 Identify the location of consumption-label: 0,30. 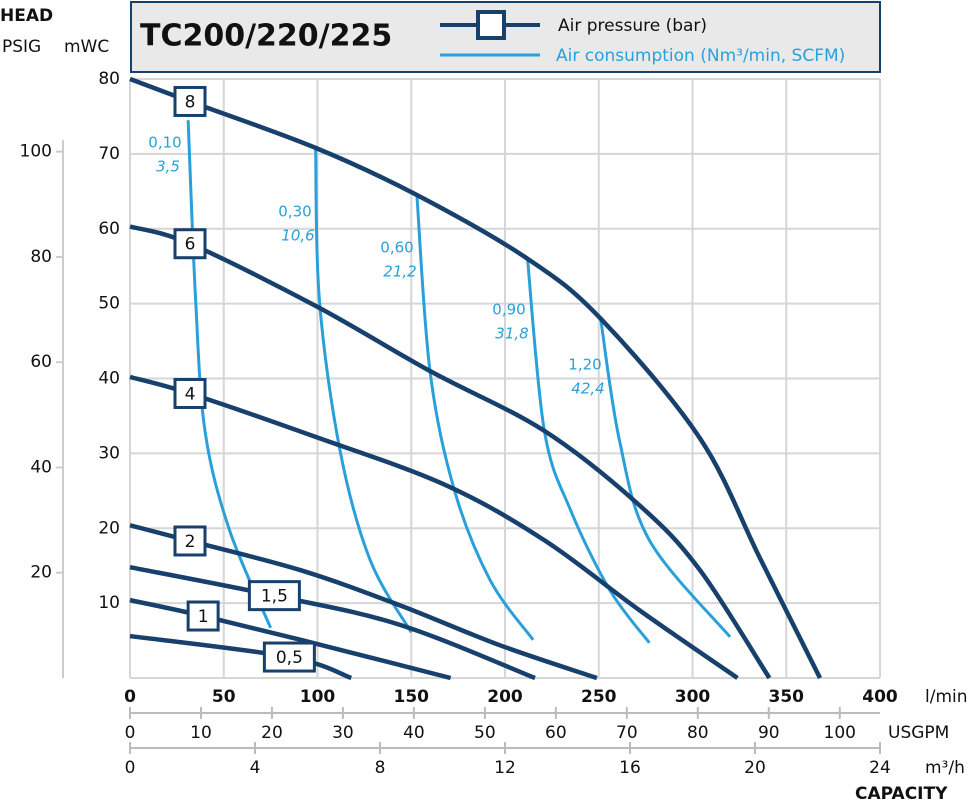
(294, 212).